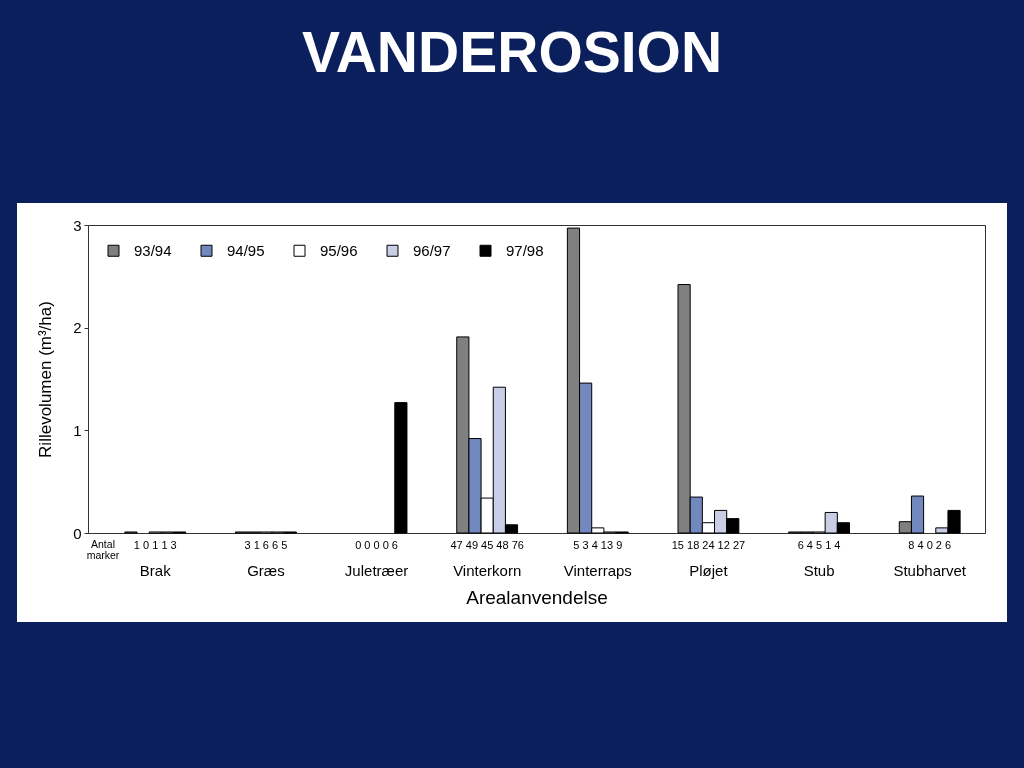  What do you see at coordinates (155, 570) in the screenshot?
I see `x-tick-label: Brak` at bounding box center [155, 570].